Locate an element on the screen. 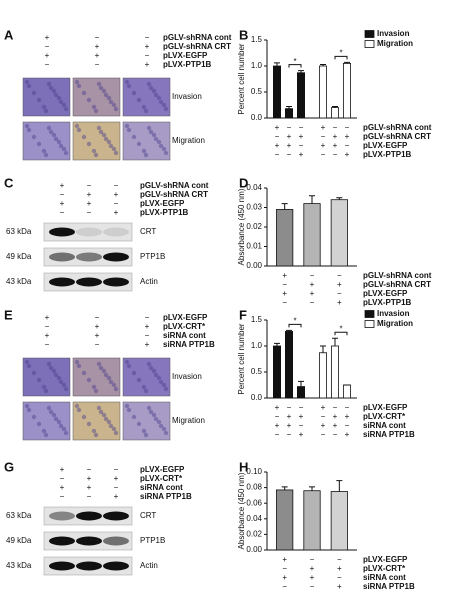 The width and height of the screenshot is (474, 604). panel-letter: F is located at coordinates (243, 314).